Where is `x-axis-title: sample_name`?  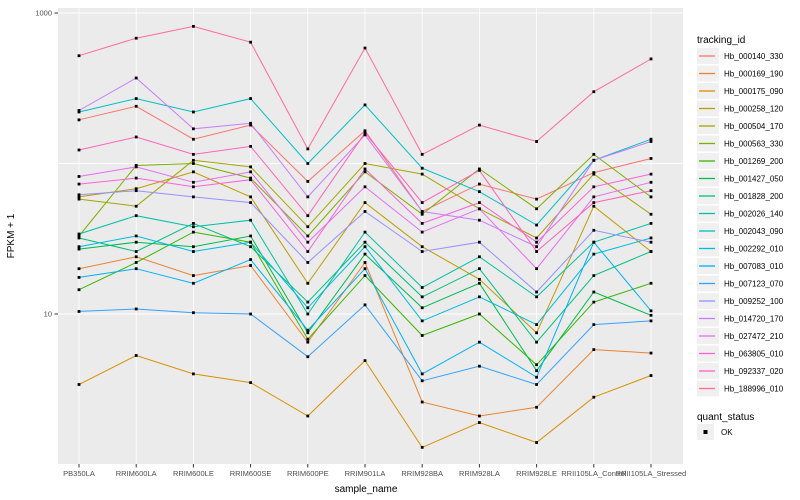
x-axis-title: sample_name is located at coordinates (366, 489).